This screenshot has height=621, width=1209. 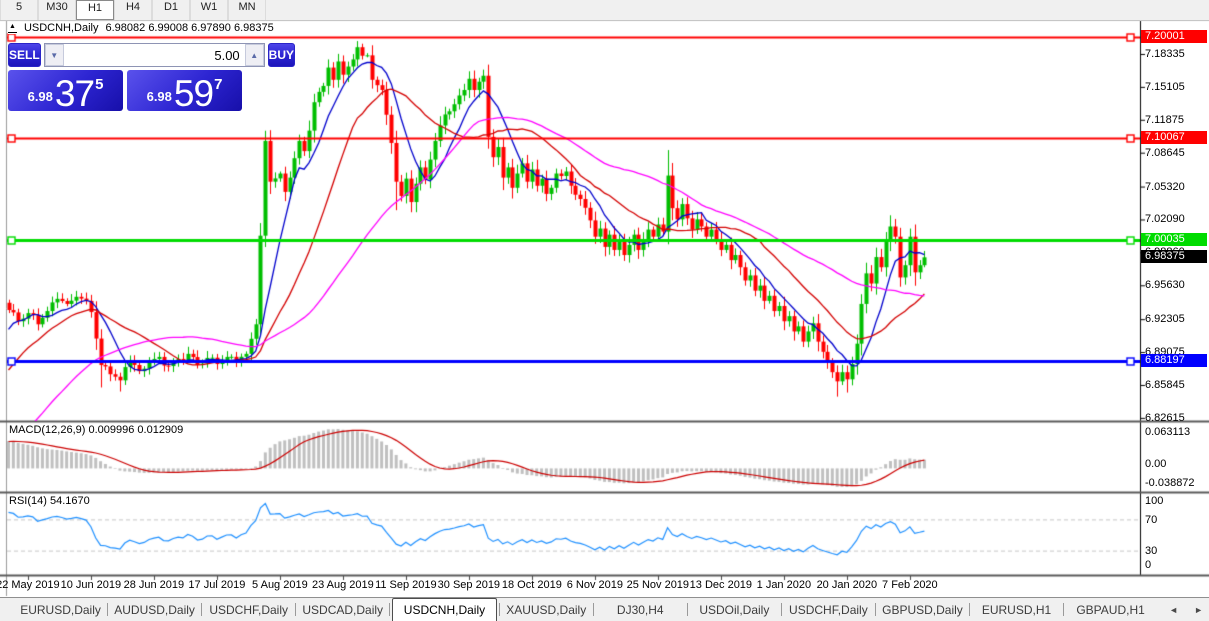 What do you see at coordinates (604, 10) in the screenshot?
I see `timeframe-toolbar: 5 M30 H1 H4 D1 W1 MN` at bounding box center [604, 10].